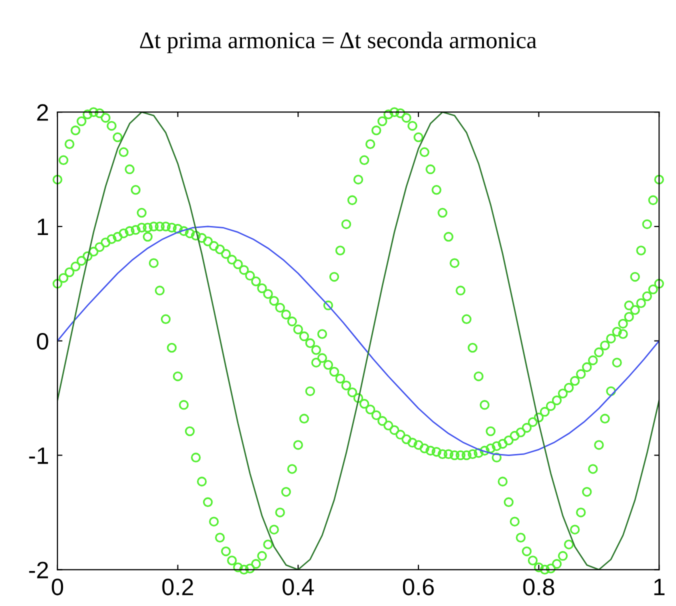 Image resolution: width=676 pixels, height=606 pixels. I want to click on y-tick-label: -1, so click(38, 456).